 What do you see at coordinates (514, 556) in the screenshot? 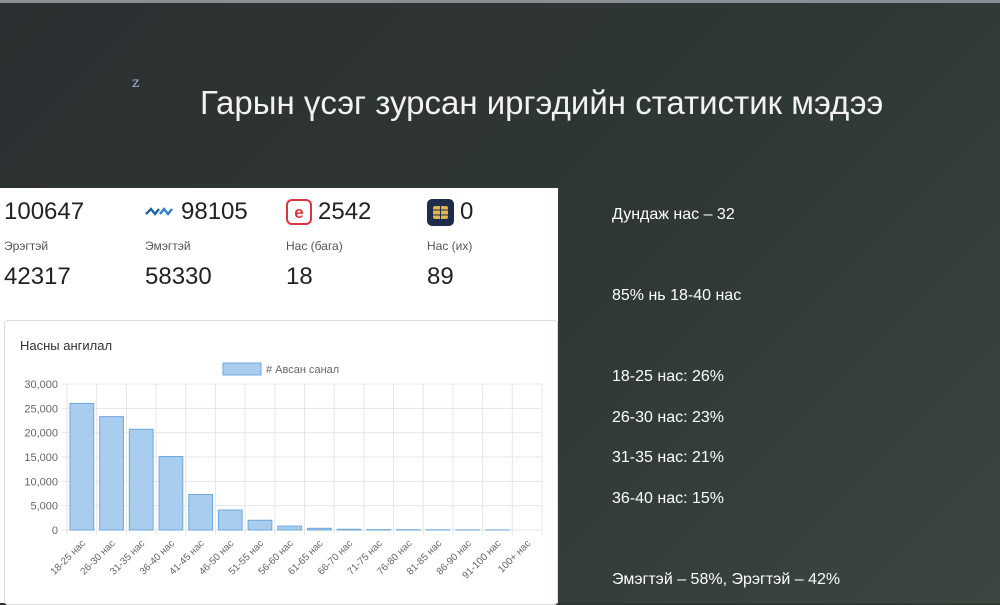
I see `x-tick-label: 100+ нас` at bounding box center [514, 556].